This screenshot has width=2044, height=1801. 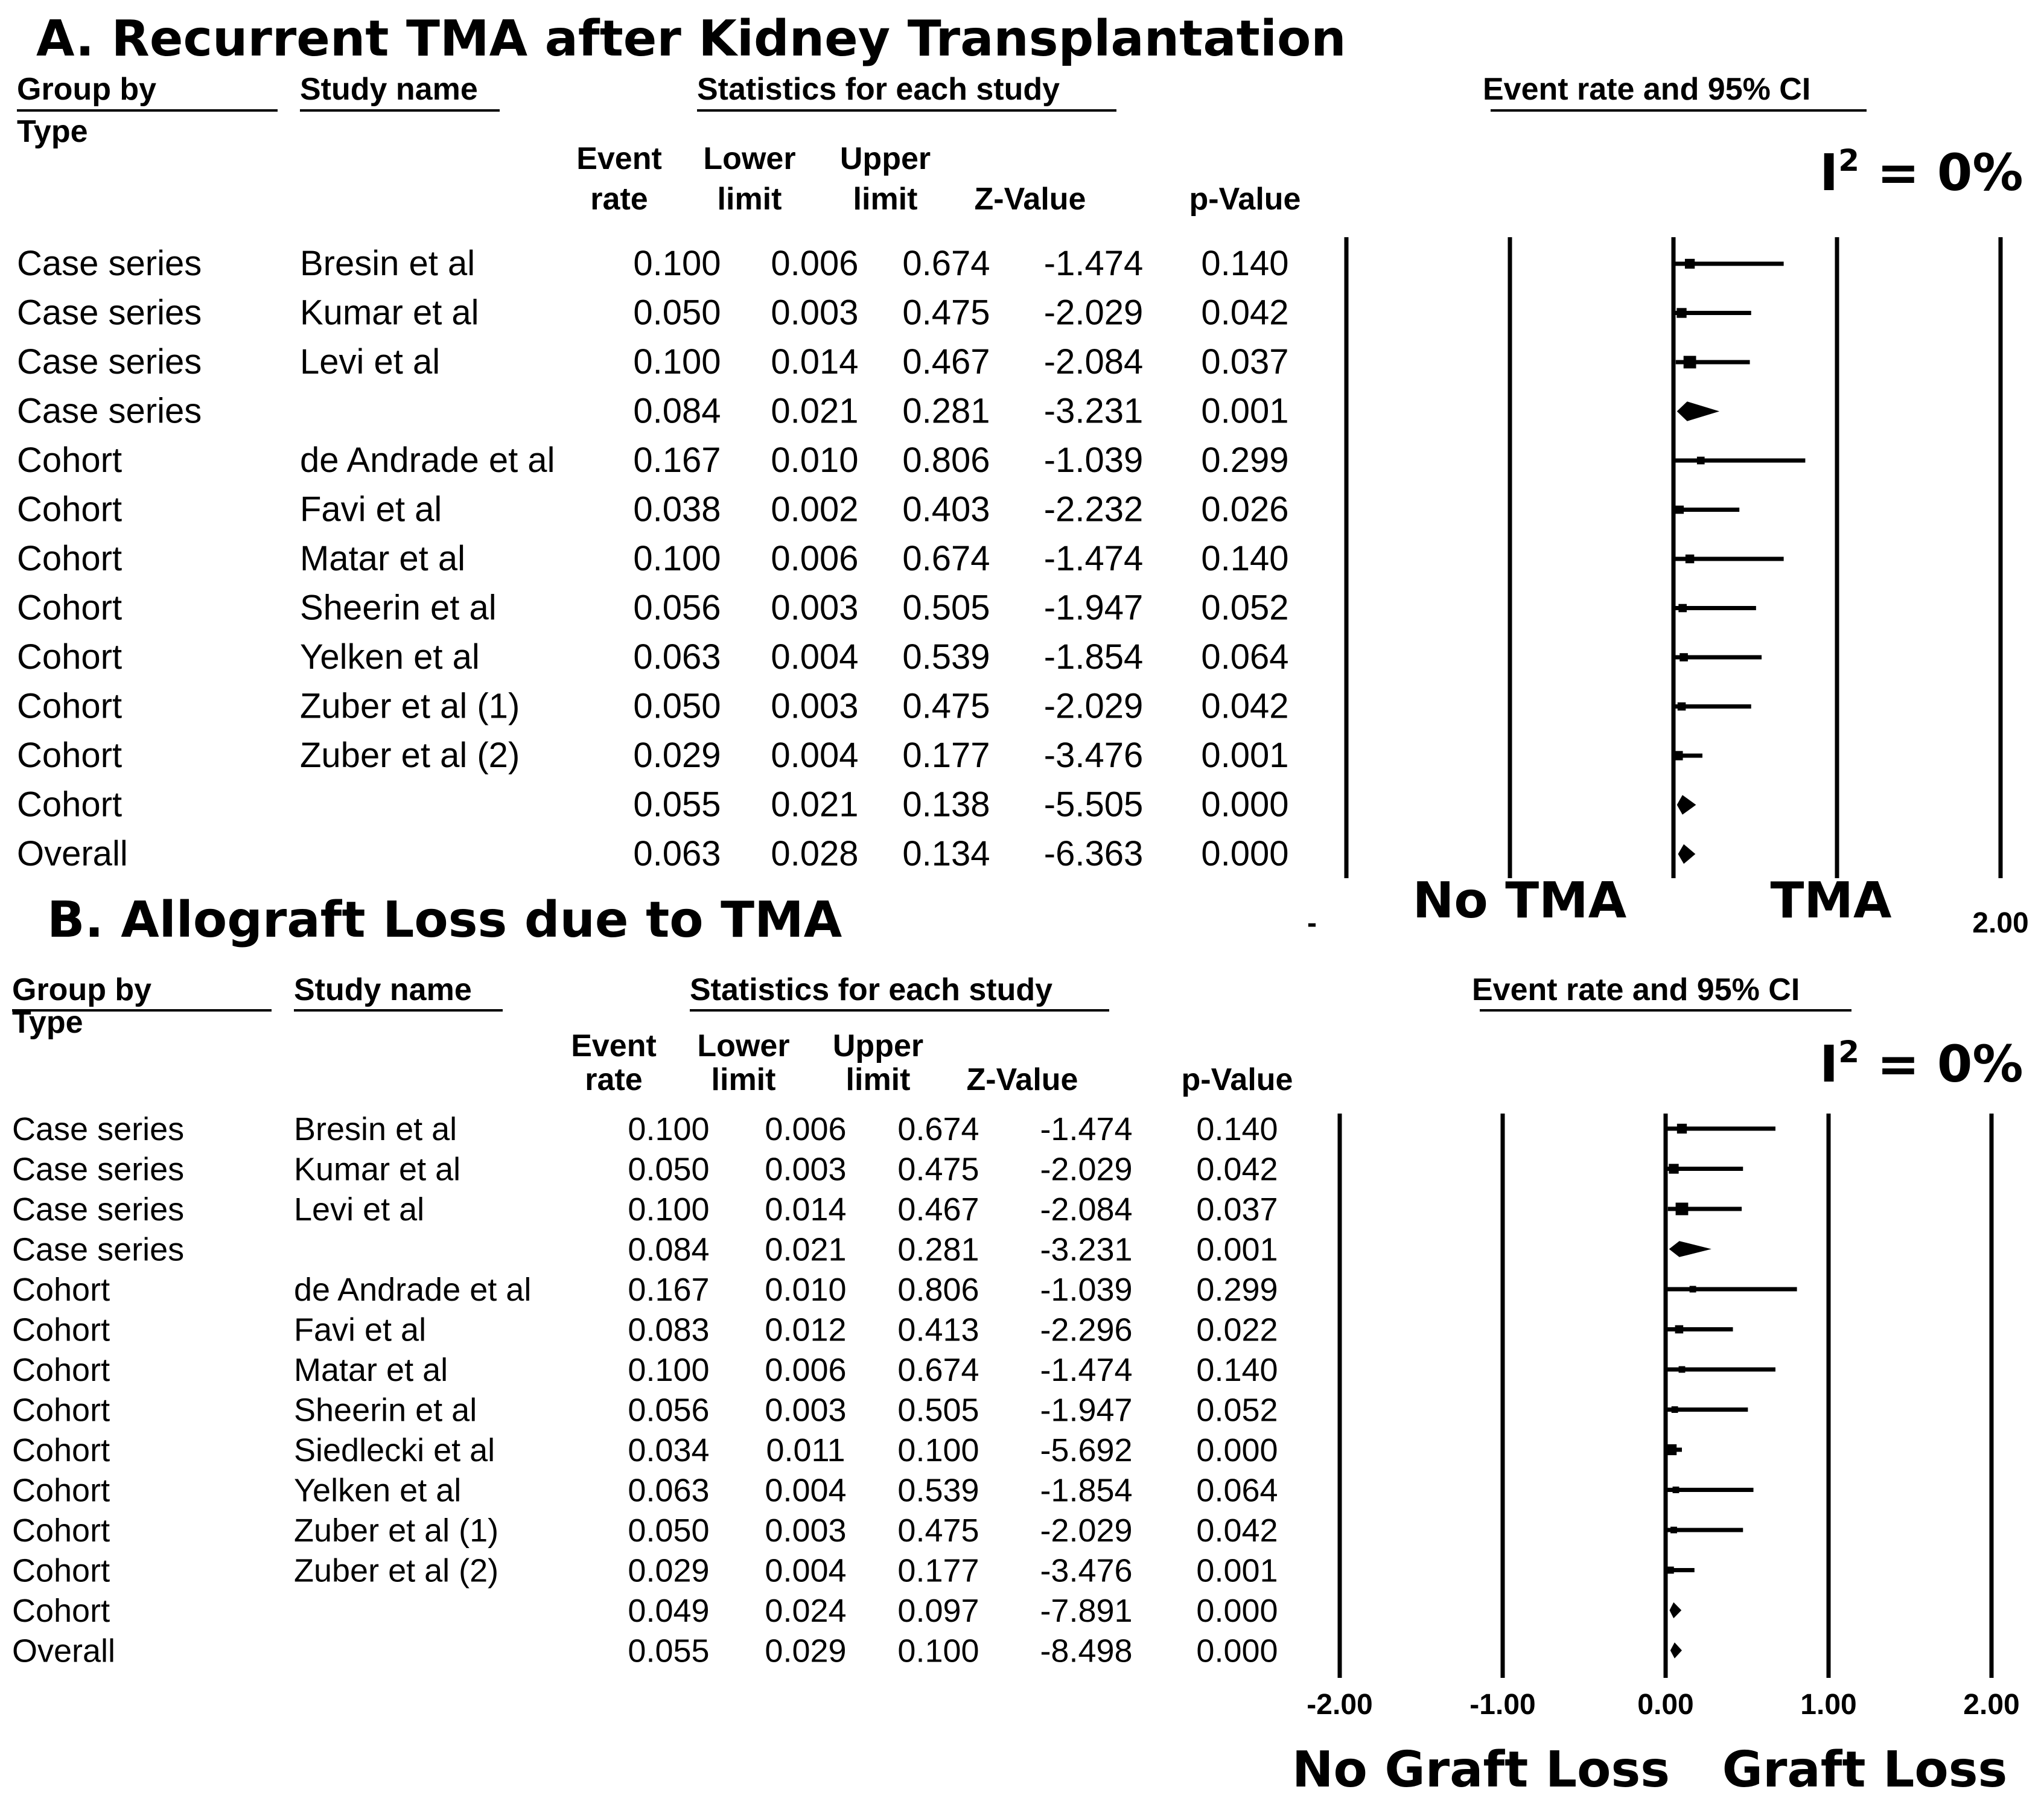 What do you see at coordinates (52, 131) in the screenshot?
I see `group-type-header: Type` at bounding box center [52, 131].